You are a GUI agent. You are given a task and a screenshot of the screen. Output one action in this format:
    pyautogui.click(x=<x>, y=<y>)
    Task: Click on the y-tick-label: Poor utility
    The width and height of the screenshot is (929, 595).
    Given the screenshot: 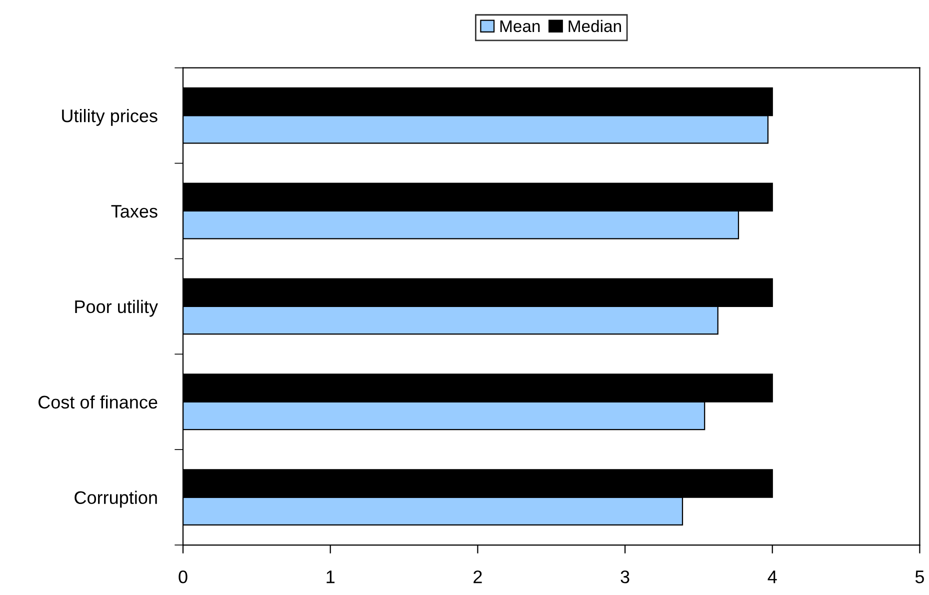 What is the action you would take?
    pyautogui.click(x=116, y=308)
    